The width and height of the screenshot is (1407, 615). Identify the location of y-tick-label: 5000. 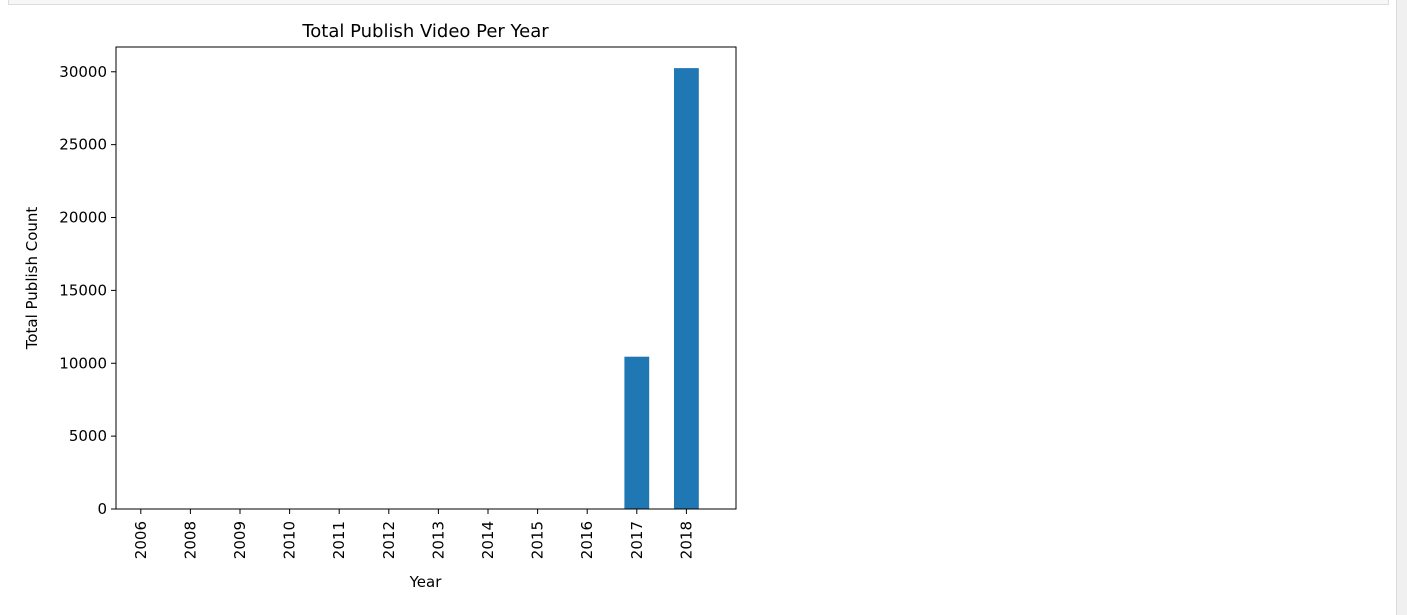
(88, 436).